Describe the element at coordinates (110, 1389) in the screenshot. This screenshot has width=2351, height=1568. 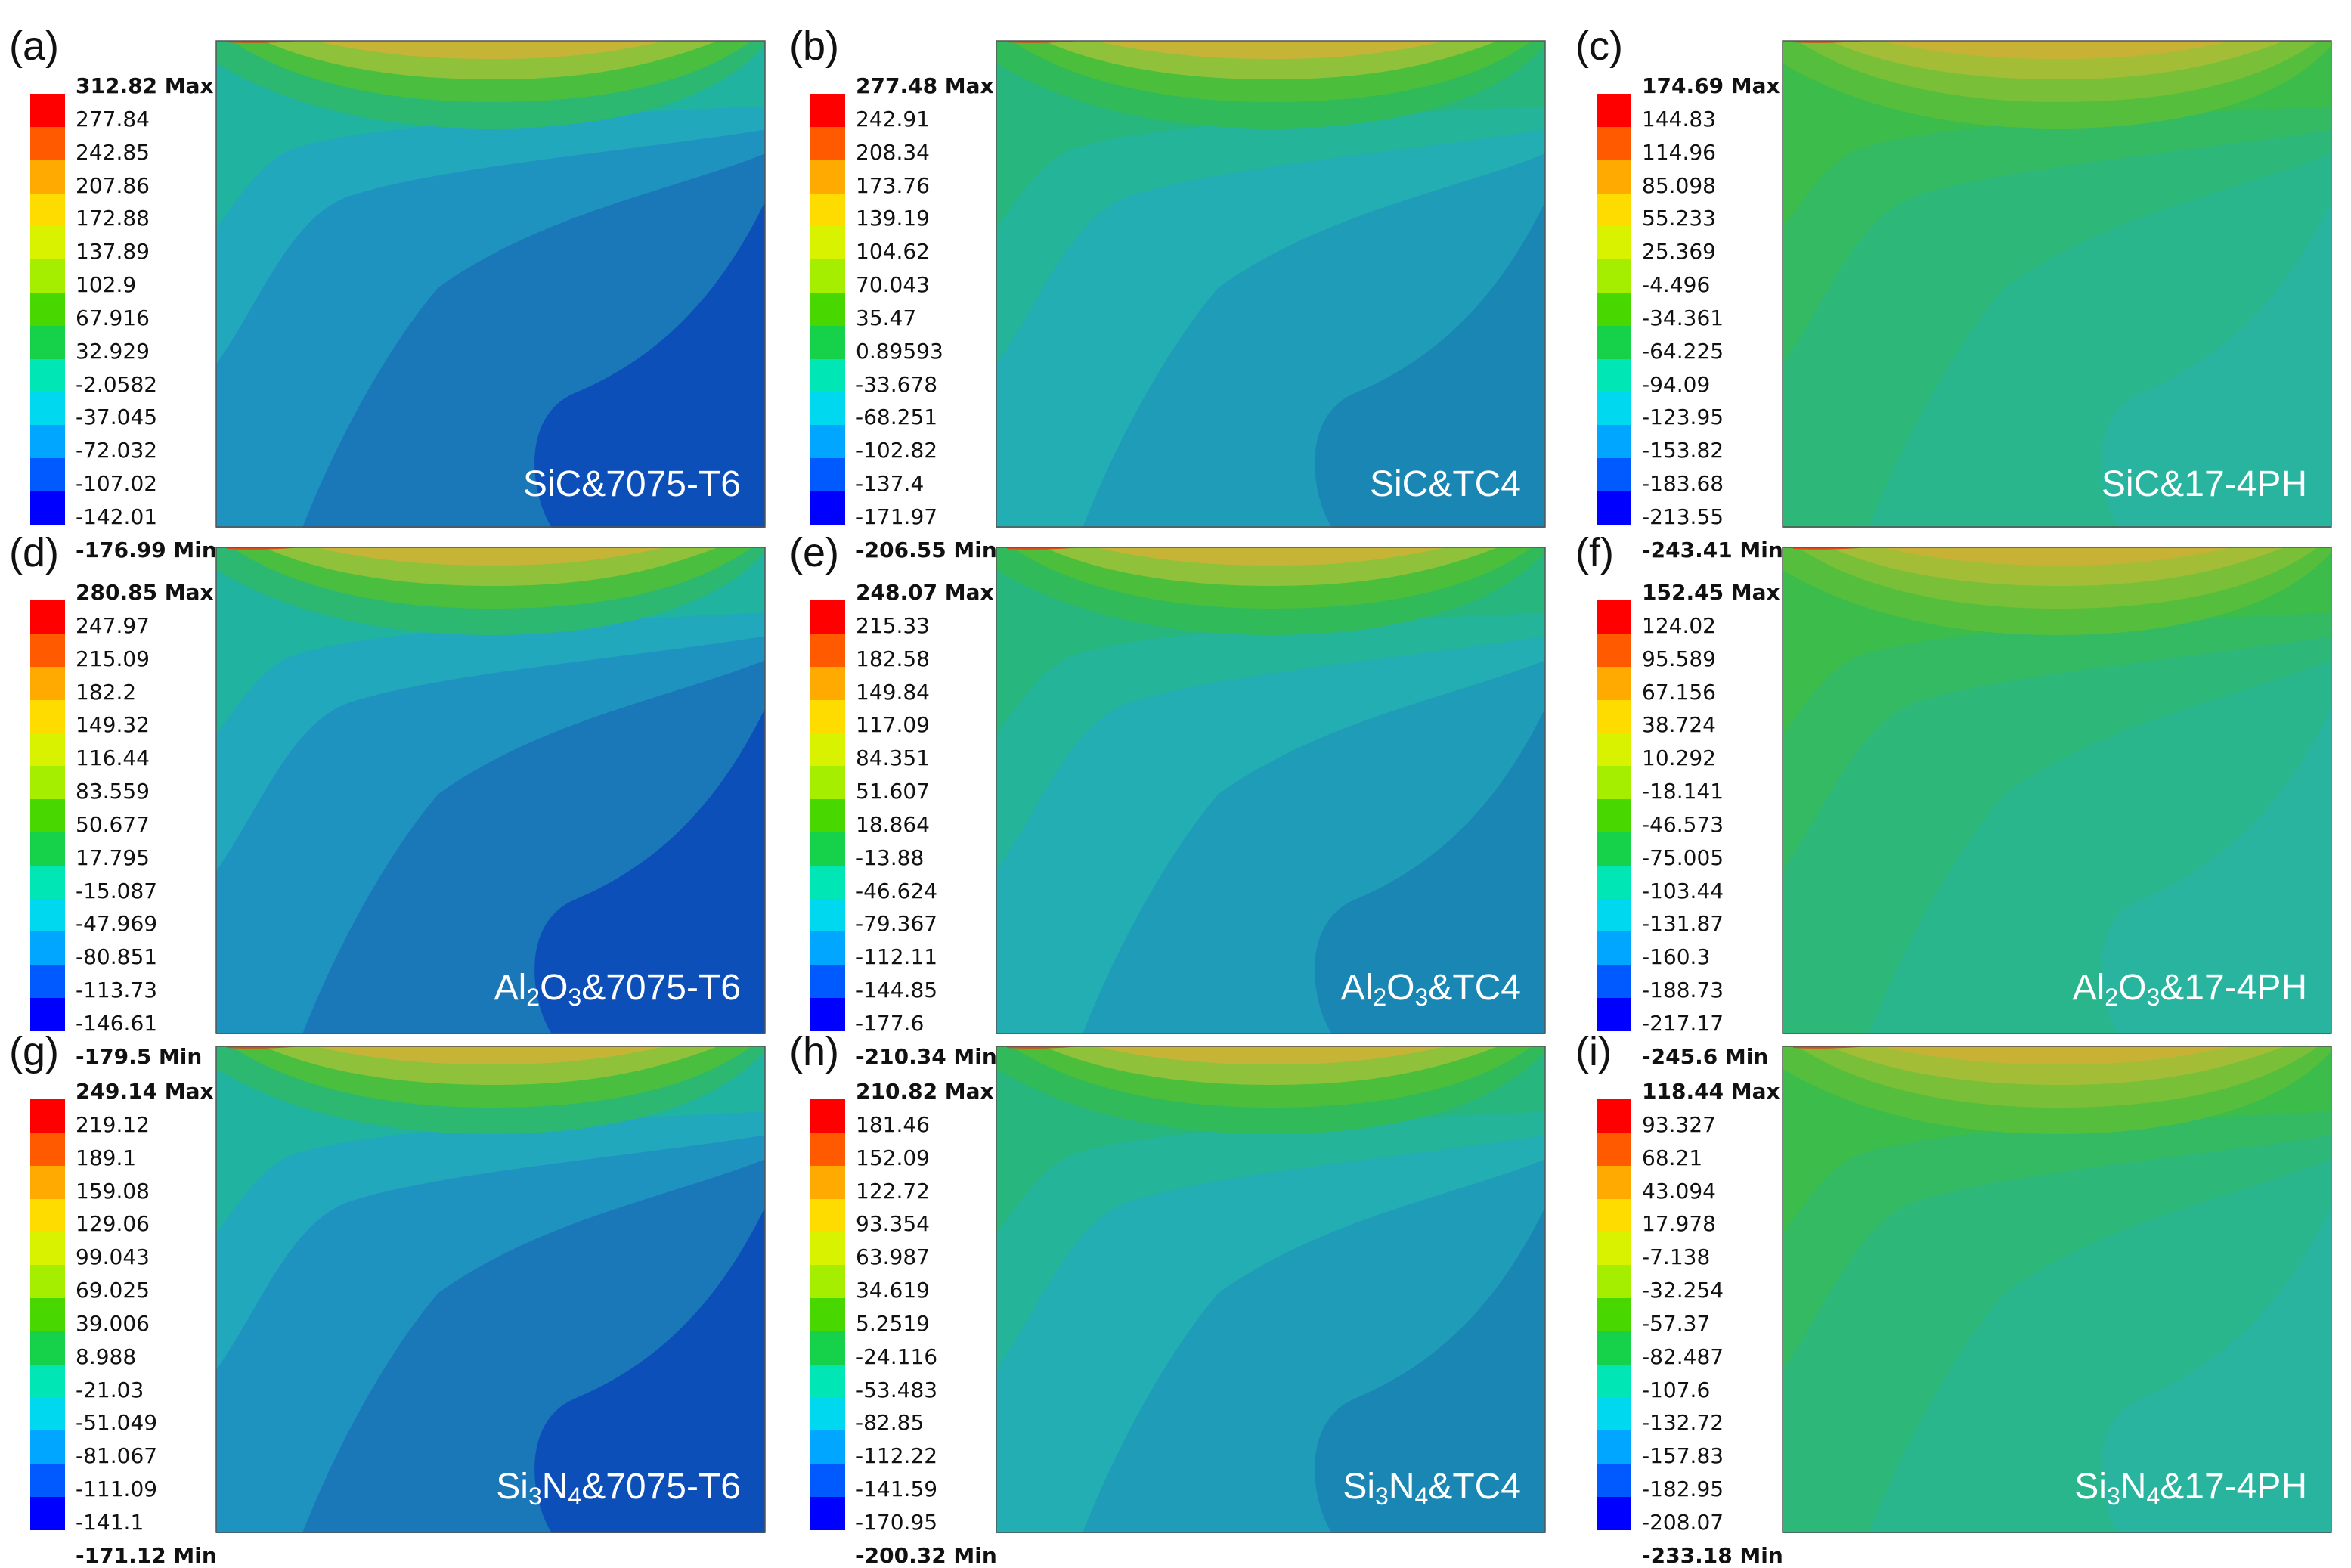
I see `legend-tick-label: -21.03` at that location.